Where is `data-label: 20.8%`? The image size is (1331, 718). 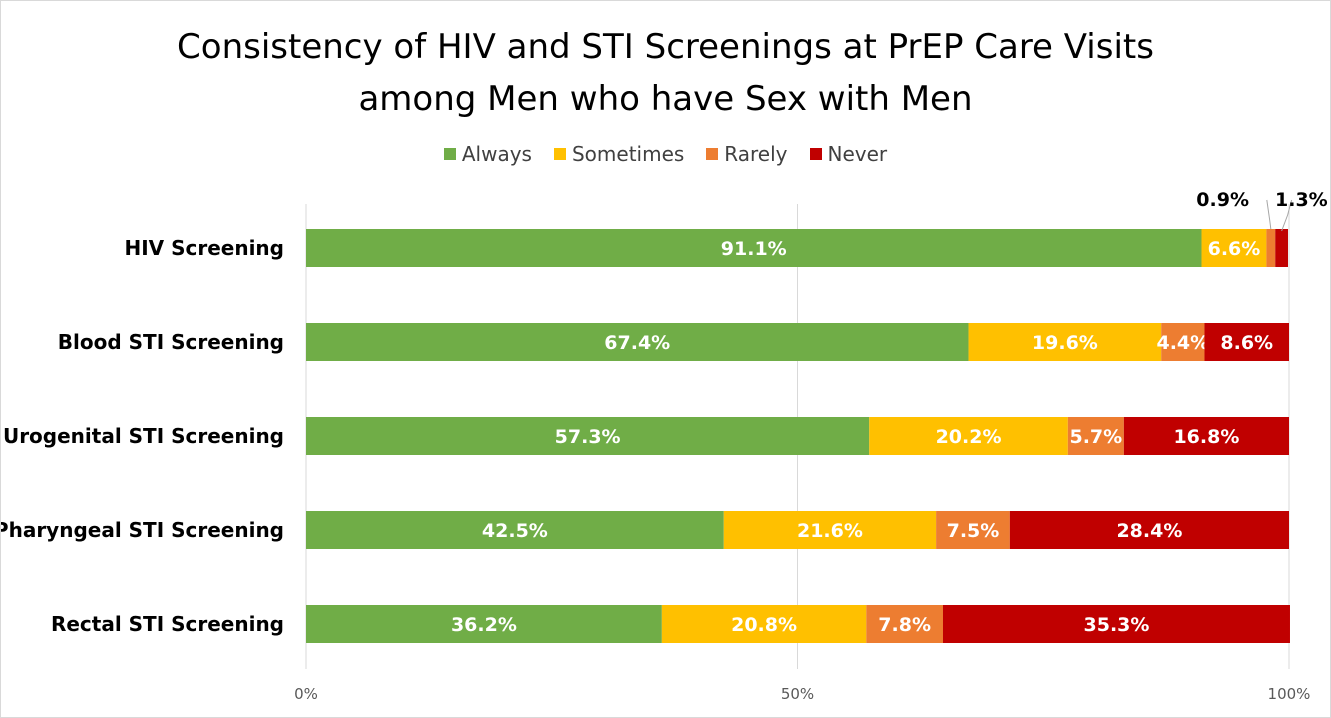
data-label: 20.8% is located at coordinates (764, 625).